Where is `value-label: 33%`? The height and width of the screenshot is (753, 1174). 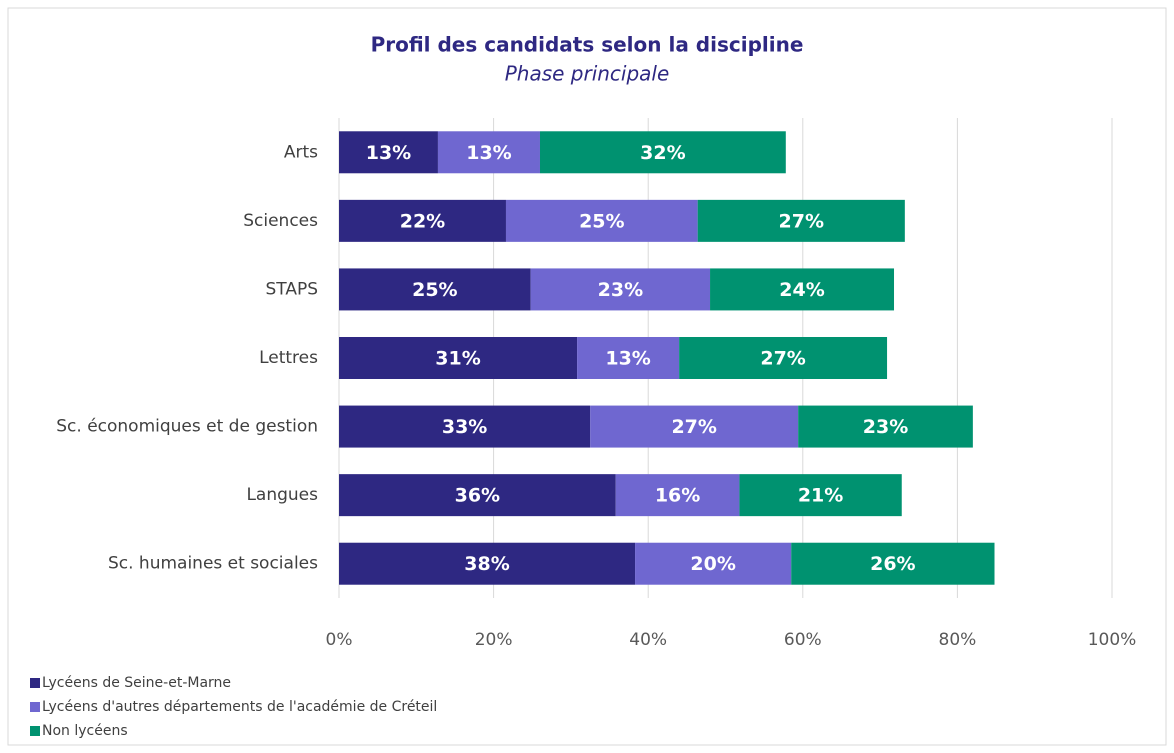
value-label: 33% is located at coordinates (464, 427).